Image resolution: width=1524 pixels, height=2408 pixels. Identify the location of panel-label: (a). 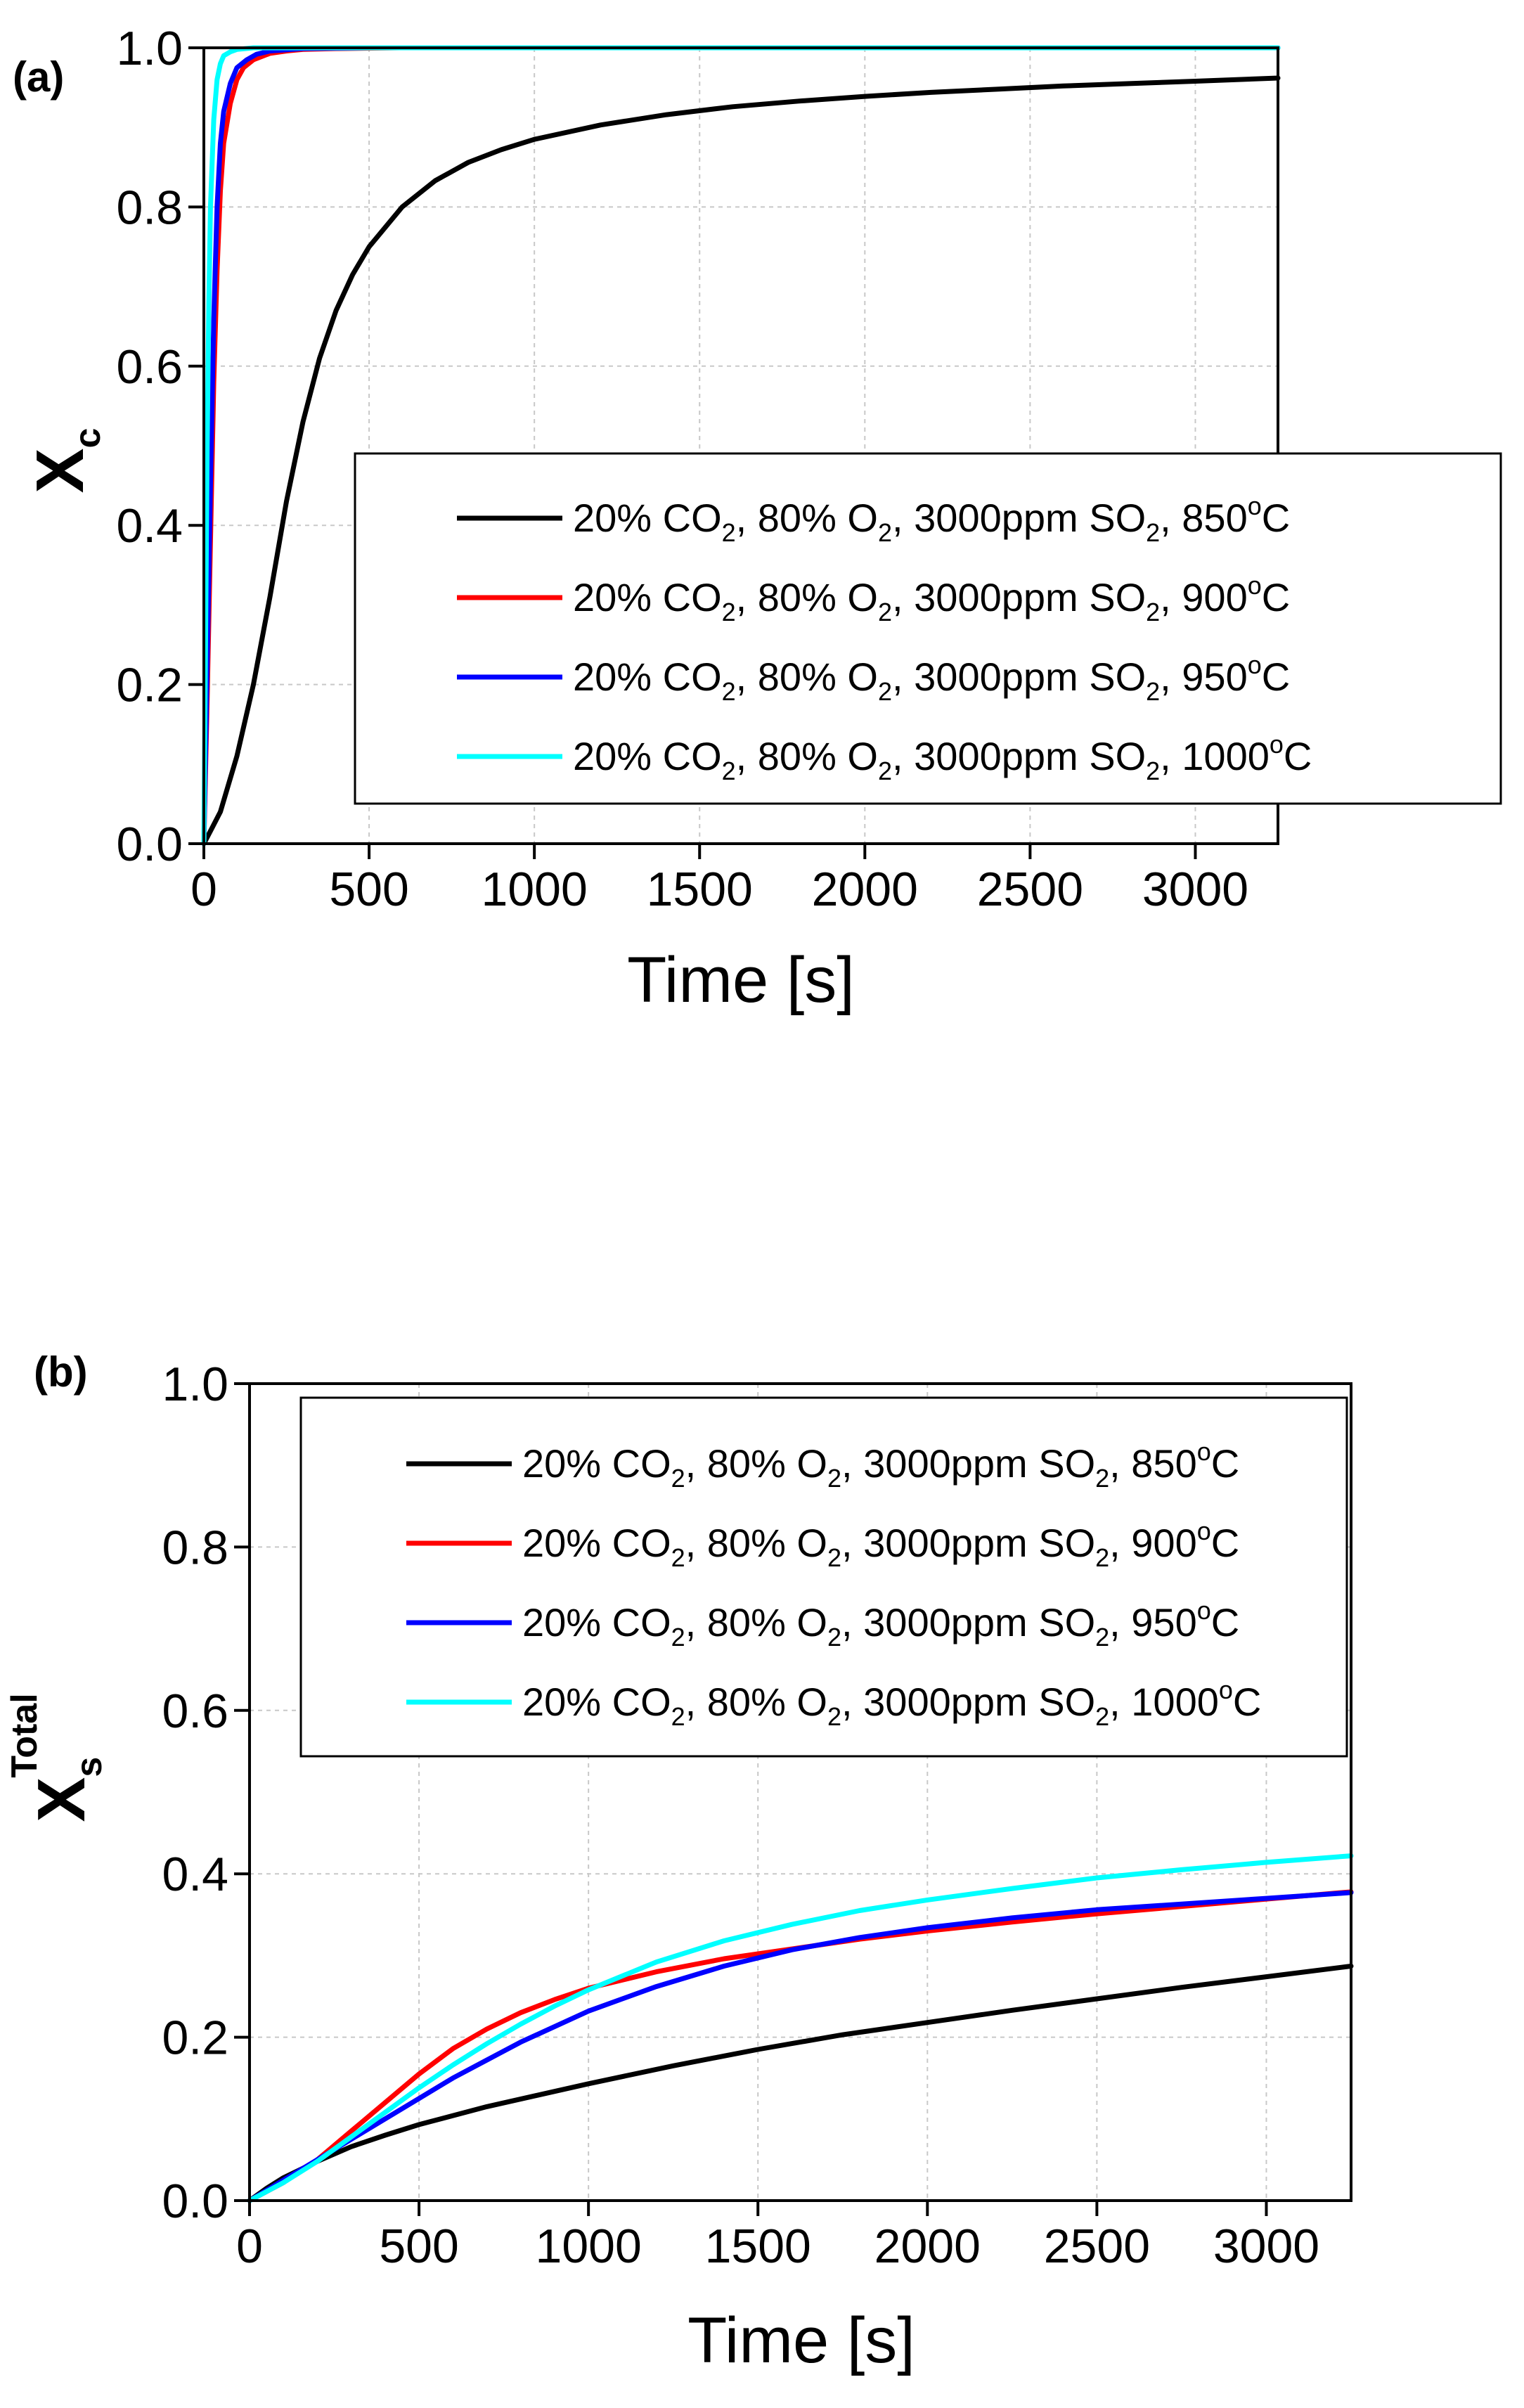
(38, 77).